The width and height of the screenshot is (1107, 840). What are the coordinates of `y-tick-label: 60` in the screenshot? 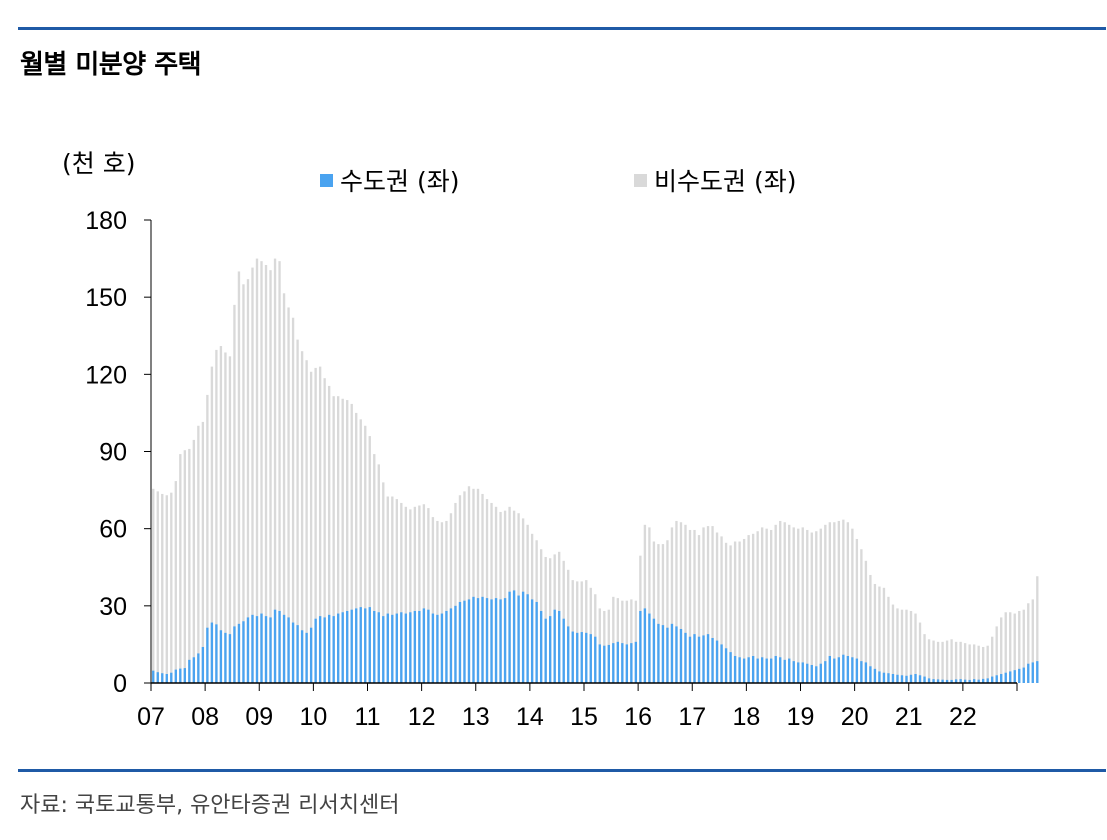 It's located at (113, 530).